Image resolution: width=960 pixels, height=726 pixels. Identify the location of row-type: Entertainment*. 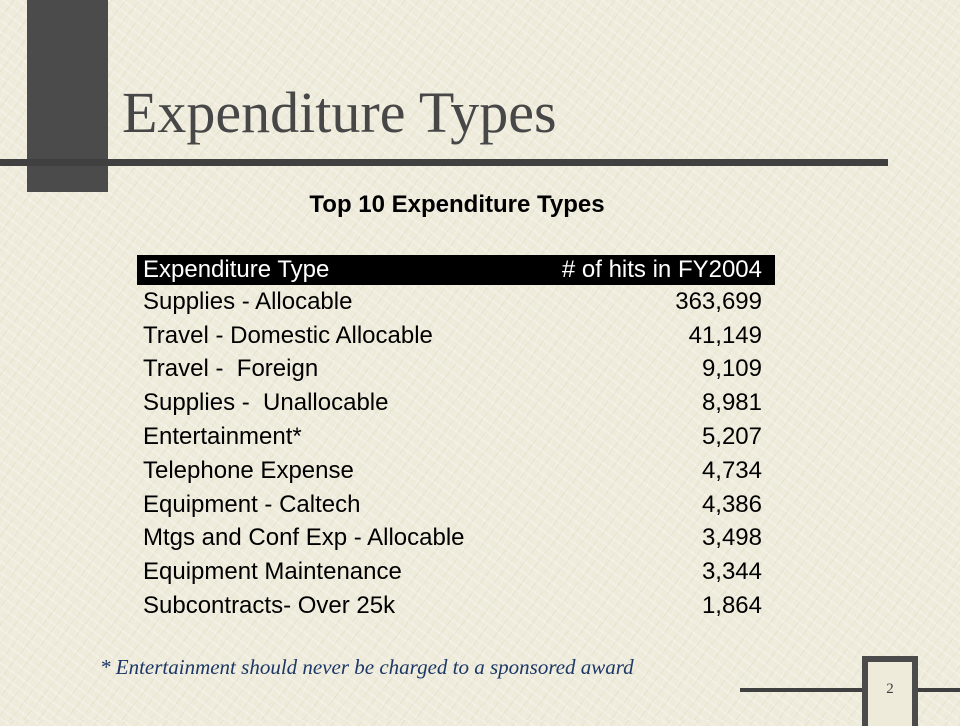
(222, 437).